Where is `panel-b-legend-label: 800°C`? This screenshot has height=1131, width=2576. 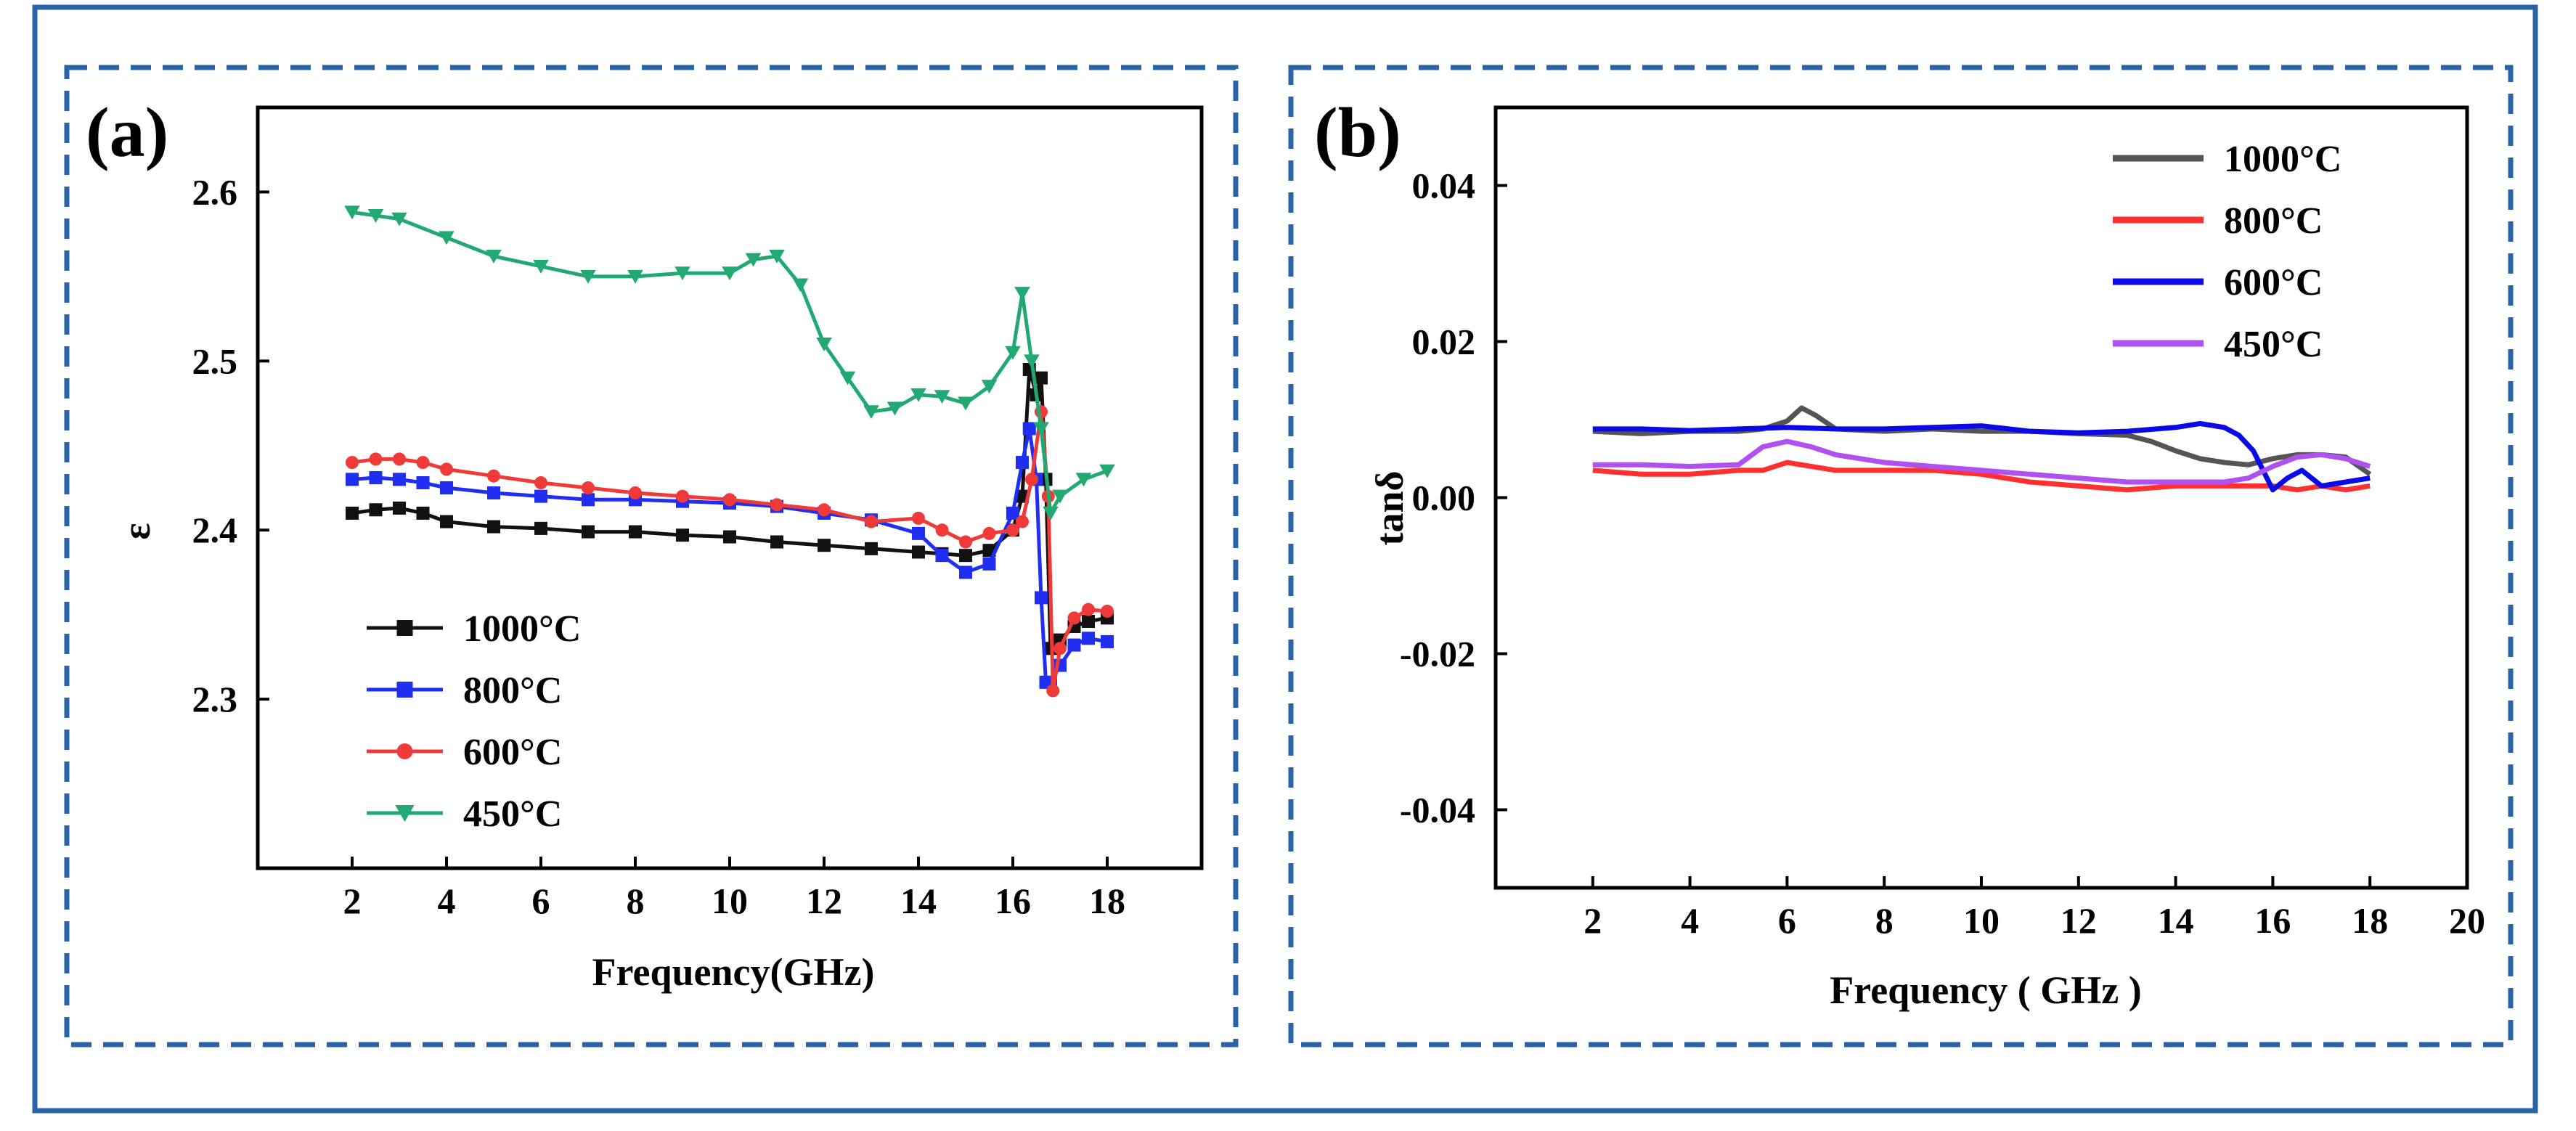
panel-b-legend-label: 800°C is located at coordinates (2273, 221).